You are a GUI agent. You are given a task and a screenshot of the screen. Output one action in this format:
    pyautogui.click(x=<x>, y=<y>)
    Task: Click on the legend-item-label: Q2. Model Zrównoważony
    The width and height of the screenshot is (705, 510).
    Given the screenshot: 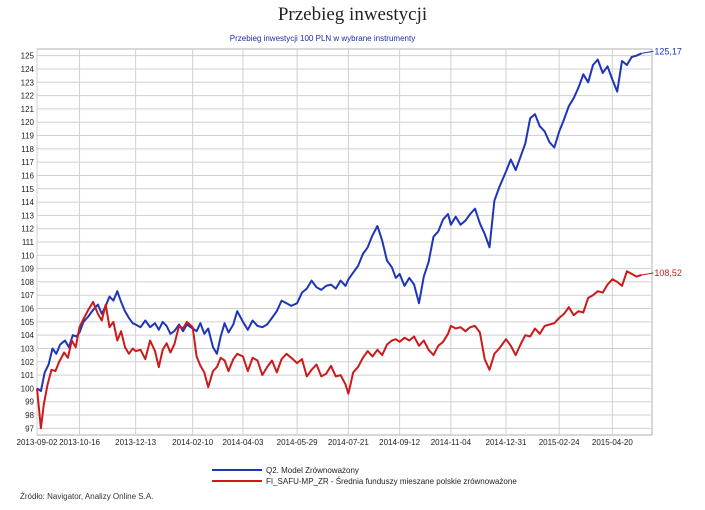 What is the action you would take?
    pyautogui.click(x=312, y=470)
    